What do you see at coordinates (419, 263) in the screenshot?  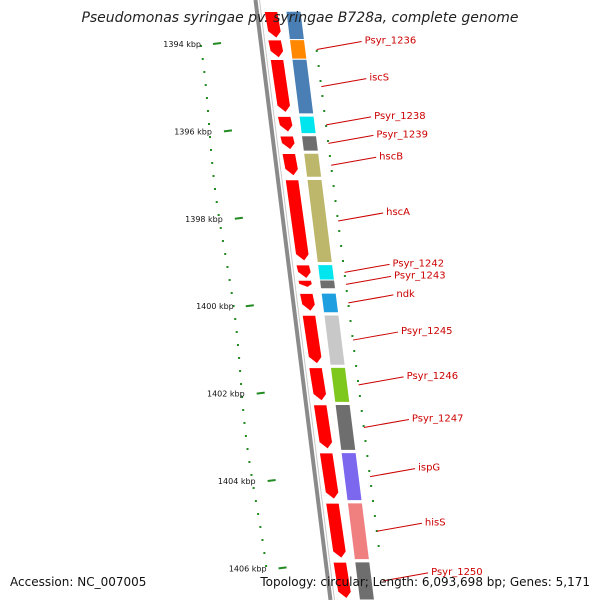 I see `gene-label: Psyr_1242` at bounding box center [419, 263].